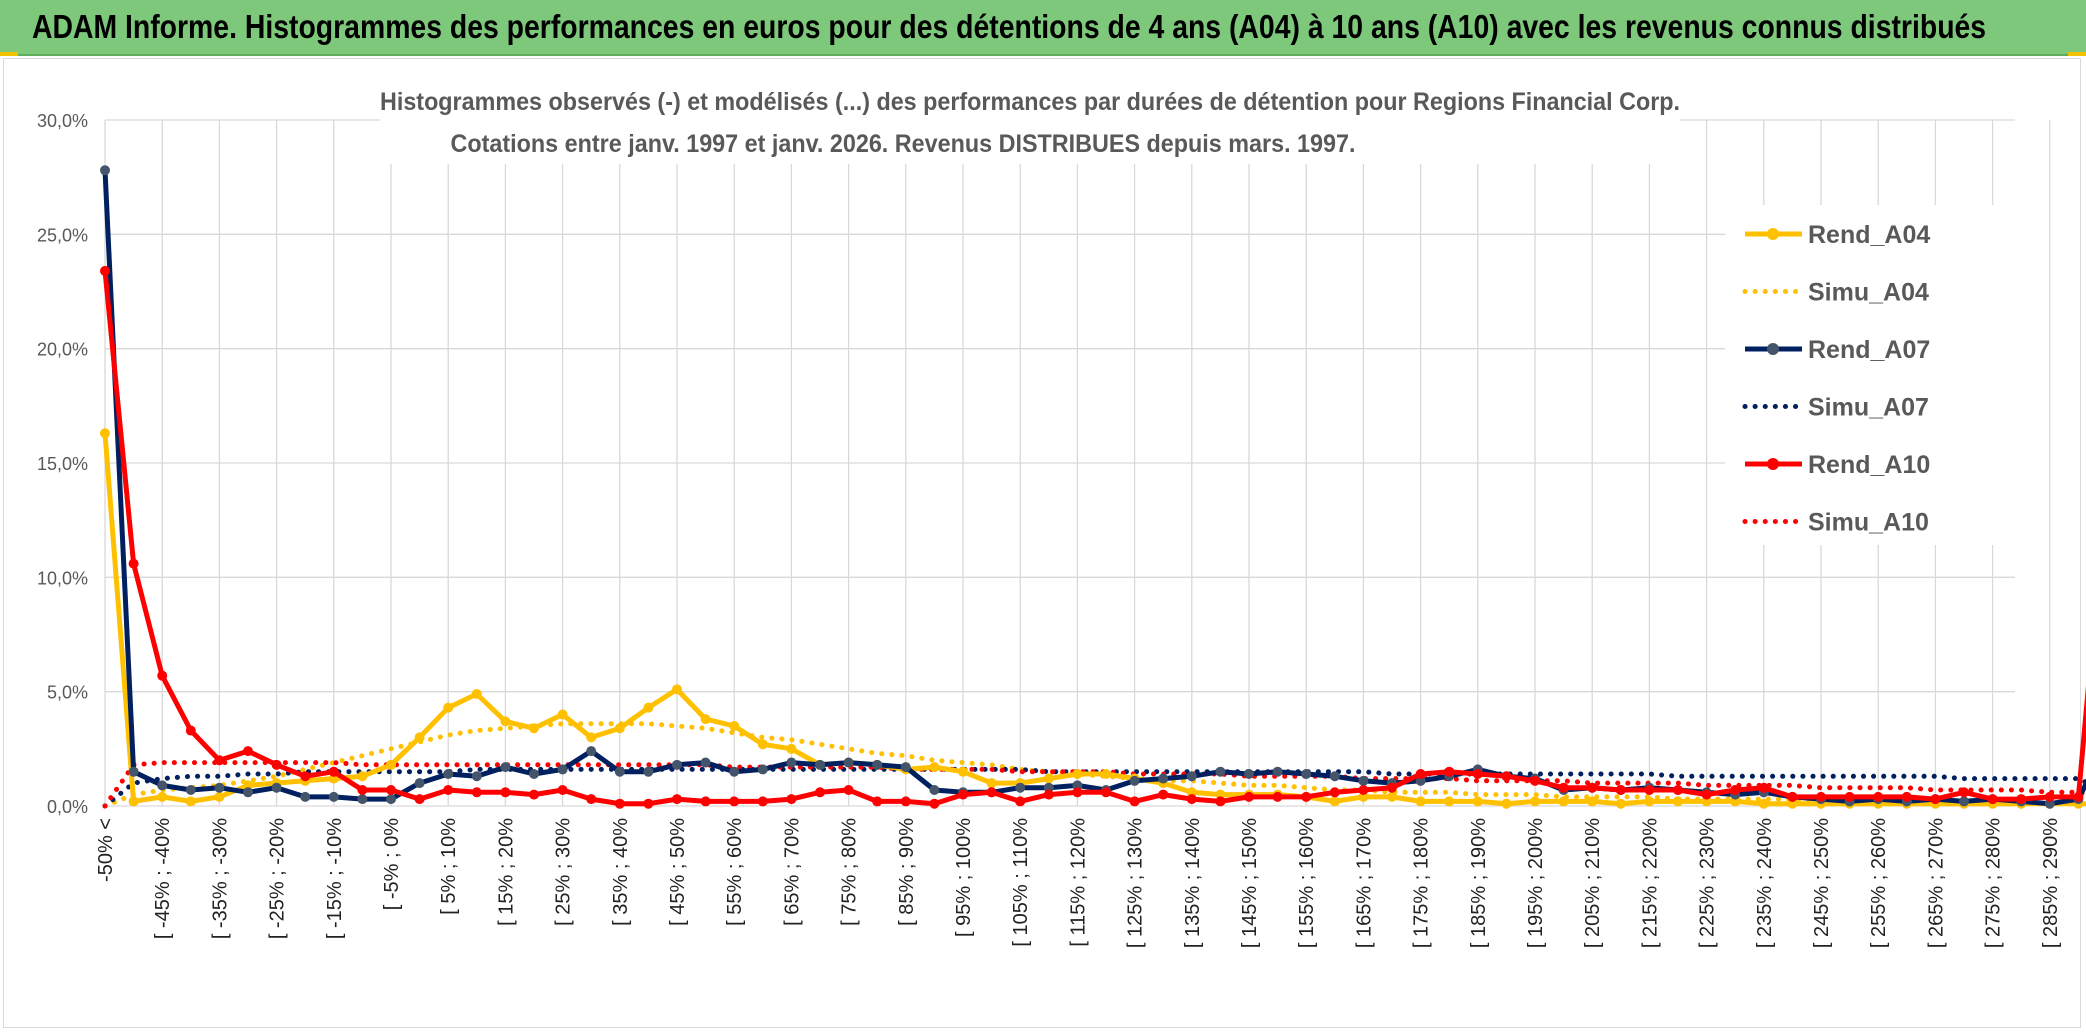 This screenshot has height=1033, width=2086. I want to click on x-tick-label: [ -5% ; 0%, so click(392, 864).